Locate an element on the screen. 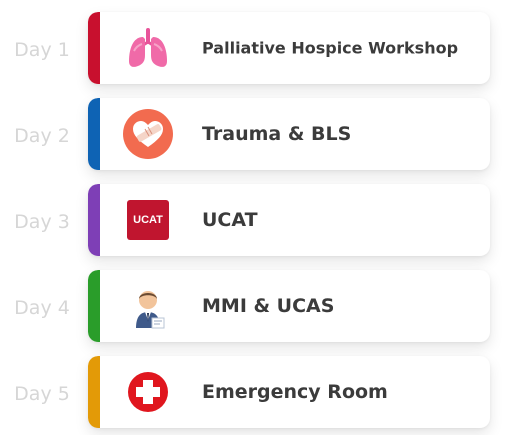 This screenshot has width=512, height=435. session-card: Trauma & BLS is located at coordinates (289, 134).